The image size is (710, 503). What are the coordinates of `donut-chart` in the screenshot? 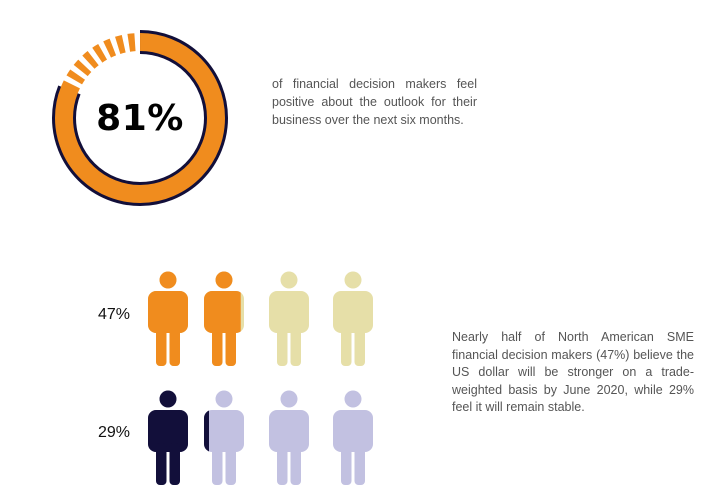 It's located at (140, 118).